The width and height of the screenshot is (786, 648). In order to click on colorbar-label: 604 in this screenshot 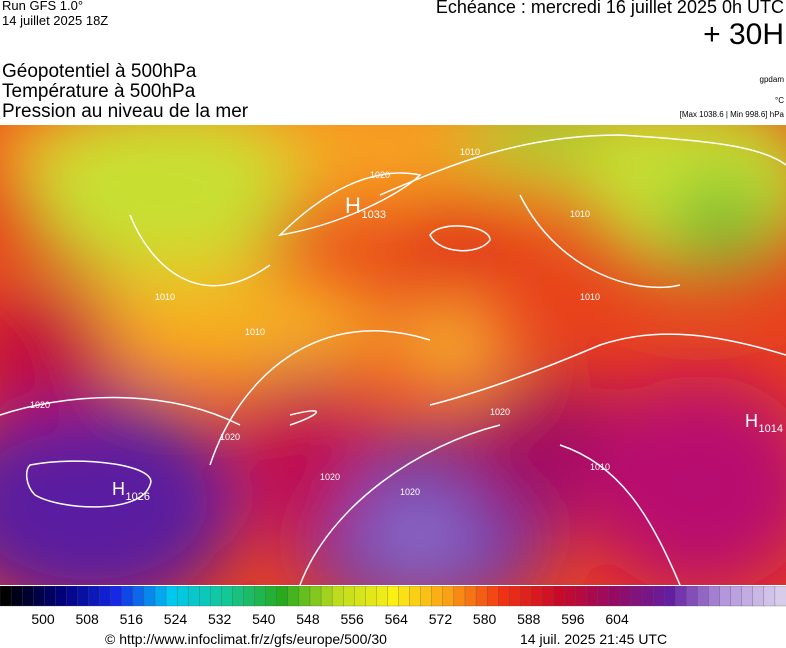, I will do `click(617, 619)`.